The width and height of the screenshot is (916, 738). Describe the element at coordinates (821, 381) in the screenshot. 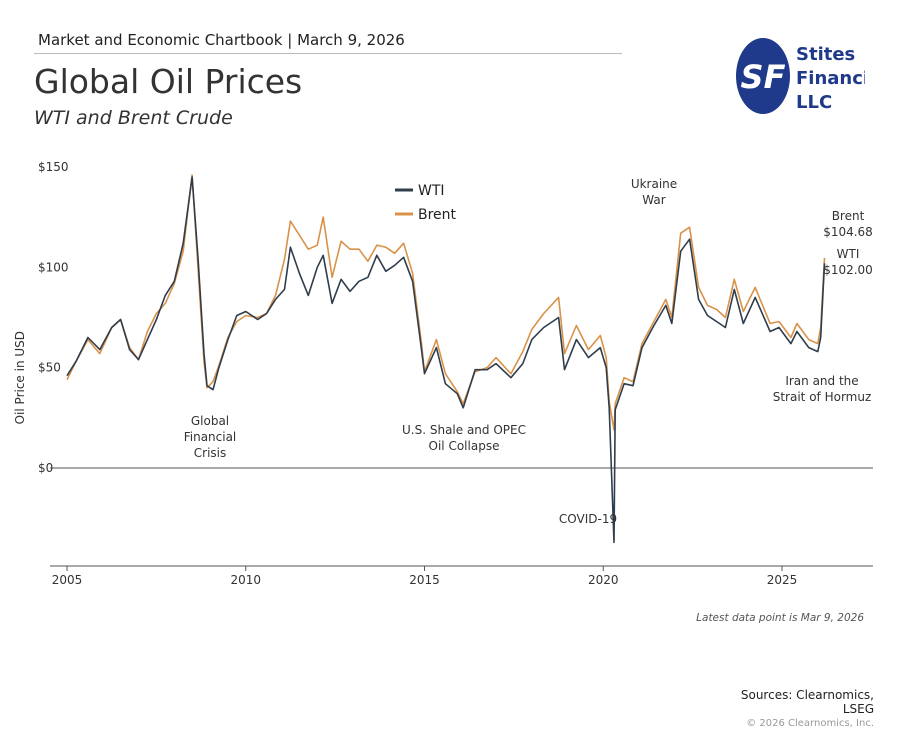

I see `annotation-hormuz: Iran and the` at that location.